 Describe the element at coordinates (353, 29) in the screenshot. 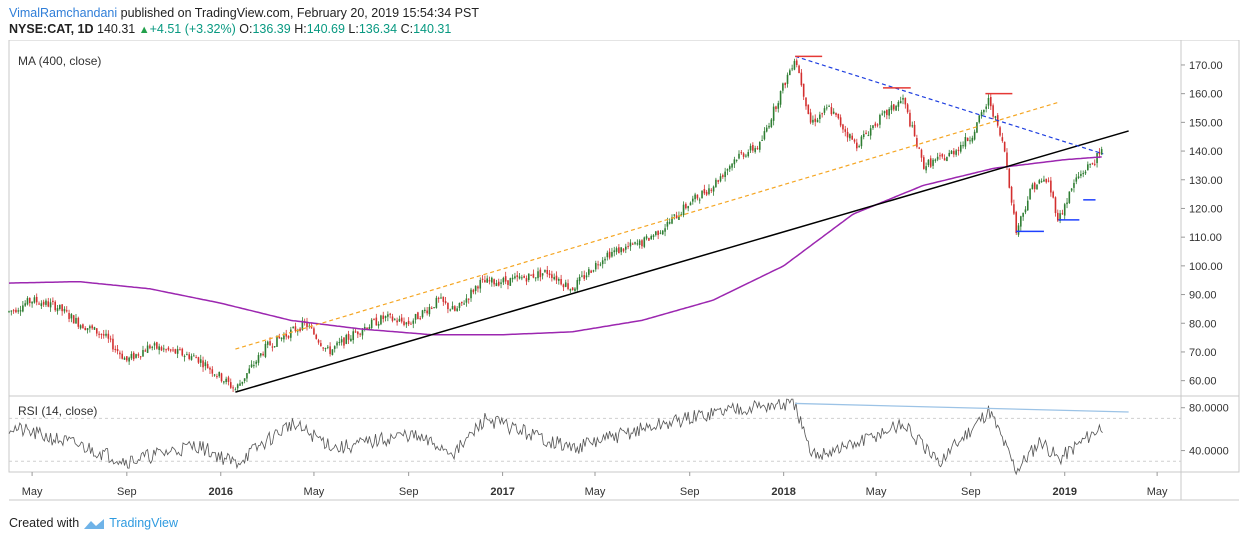

I see `low-label: L:` at that location.